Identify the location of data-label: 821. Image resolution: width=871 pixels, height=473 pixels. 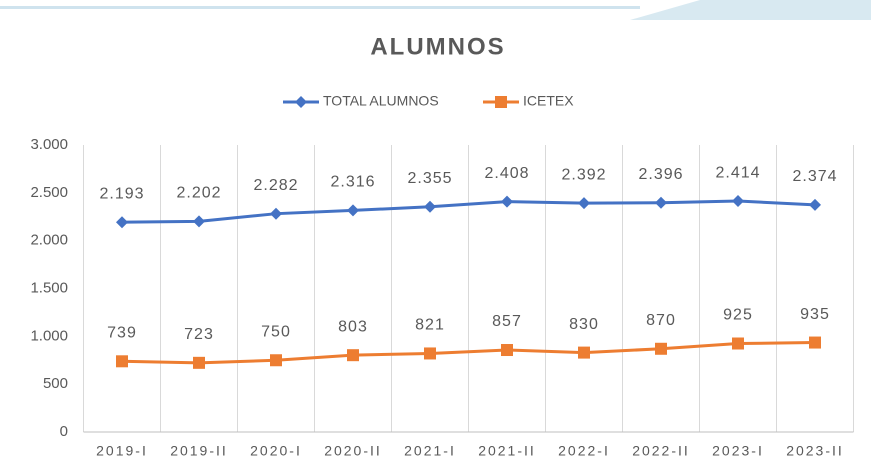
(430, 325).